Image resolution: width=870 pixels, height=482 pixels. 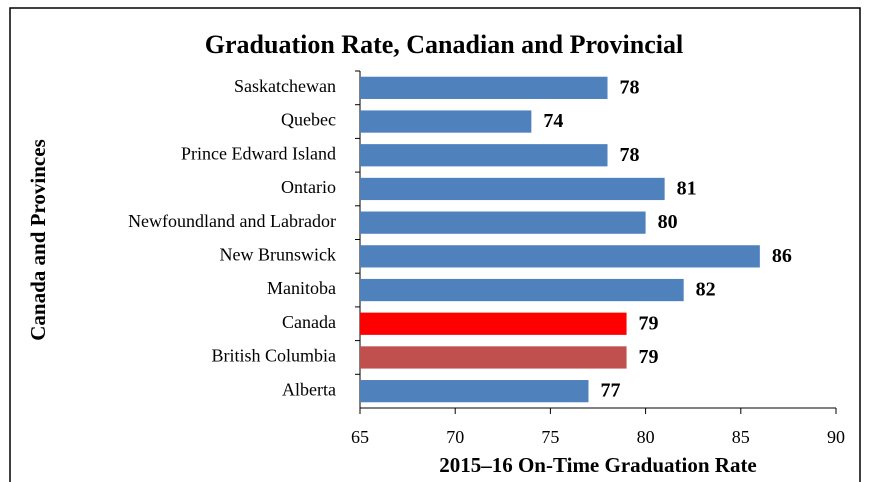 I want to click on data-label: 82, so click(x=706, y=290).